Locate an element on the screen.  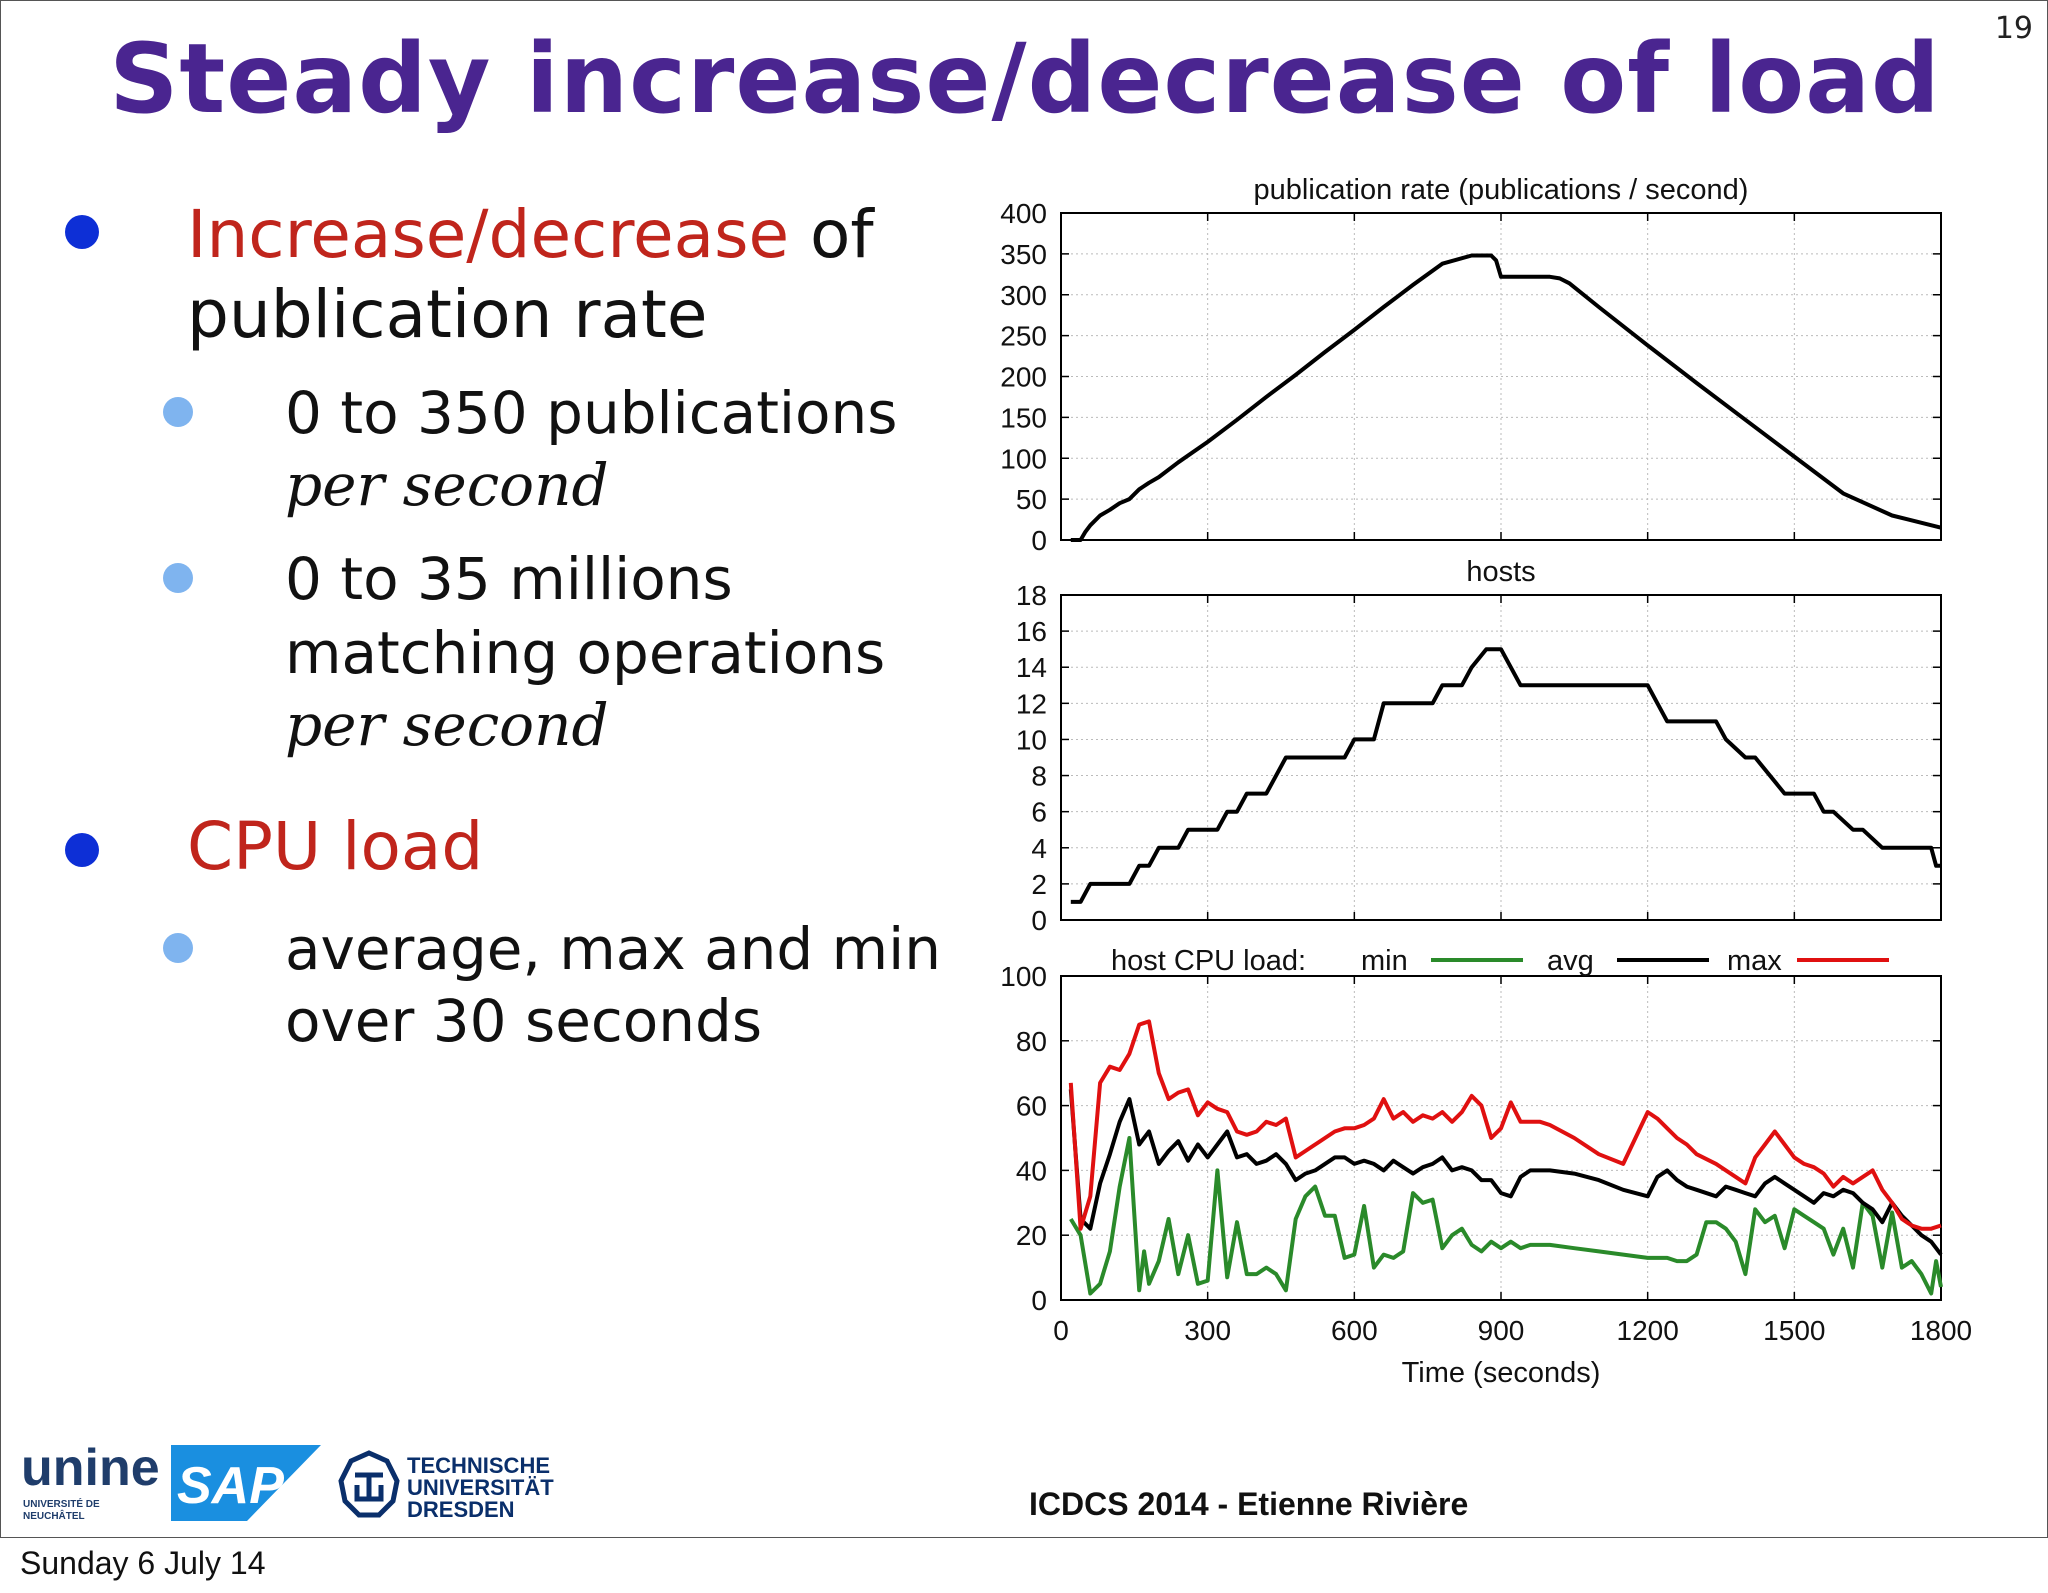
y-tick-label: 6 is located at coordinates (1039, 812).